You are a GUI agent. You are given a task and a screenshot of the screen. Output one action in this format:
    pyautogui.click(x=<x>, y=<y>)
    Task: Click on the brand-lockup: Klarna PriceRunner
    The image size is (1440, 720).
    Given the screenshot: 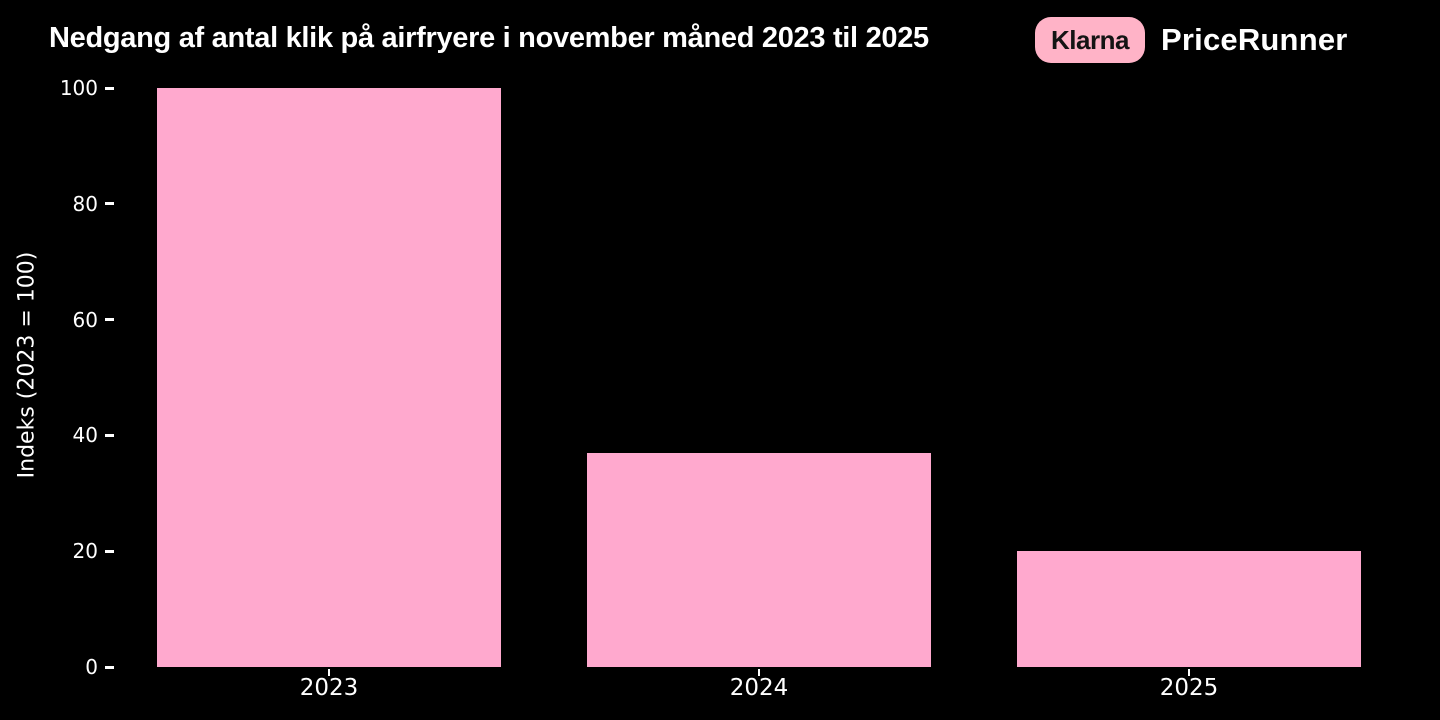 What is the action you would take?
    pyautogui.click(x=1191, y=40)
    